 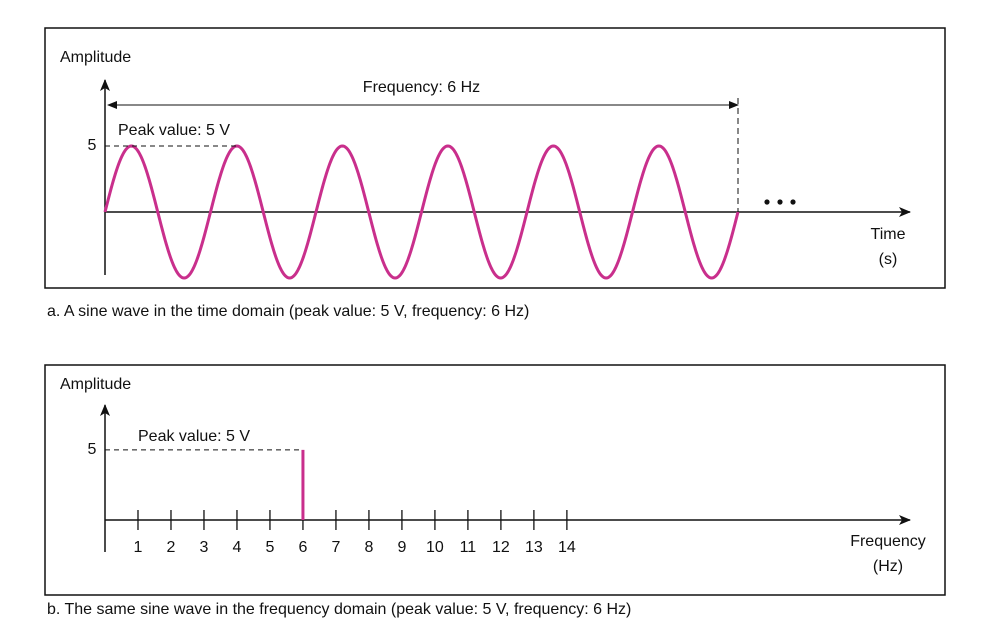 I want to click on ellipsis, so click(x=780, y=202).